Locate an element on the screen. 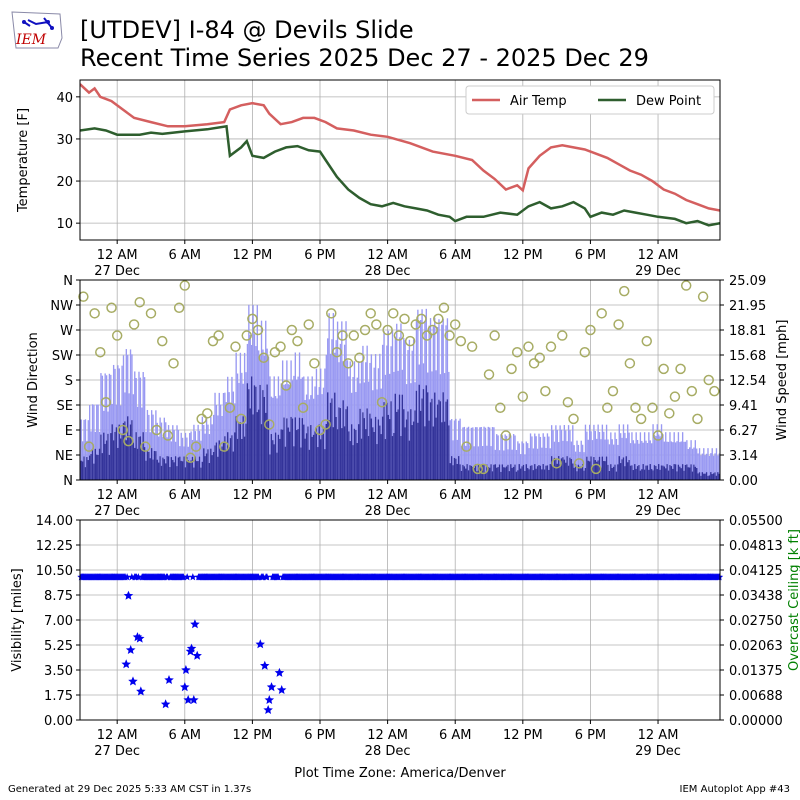  y-tick-label: 10 is located at coordinates (64, 224).